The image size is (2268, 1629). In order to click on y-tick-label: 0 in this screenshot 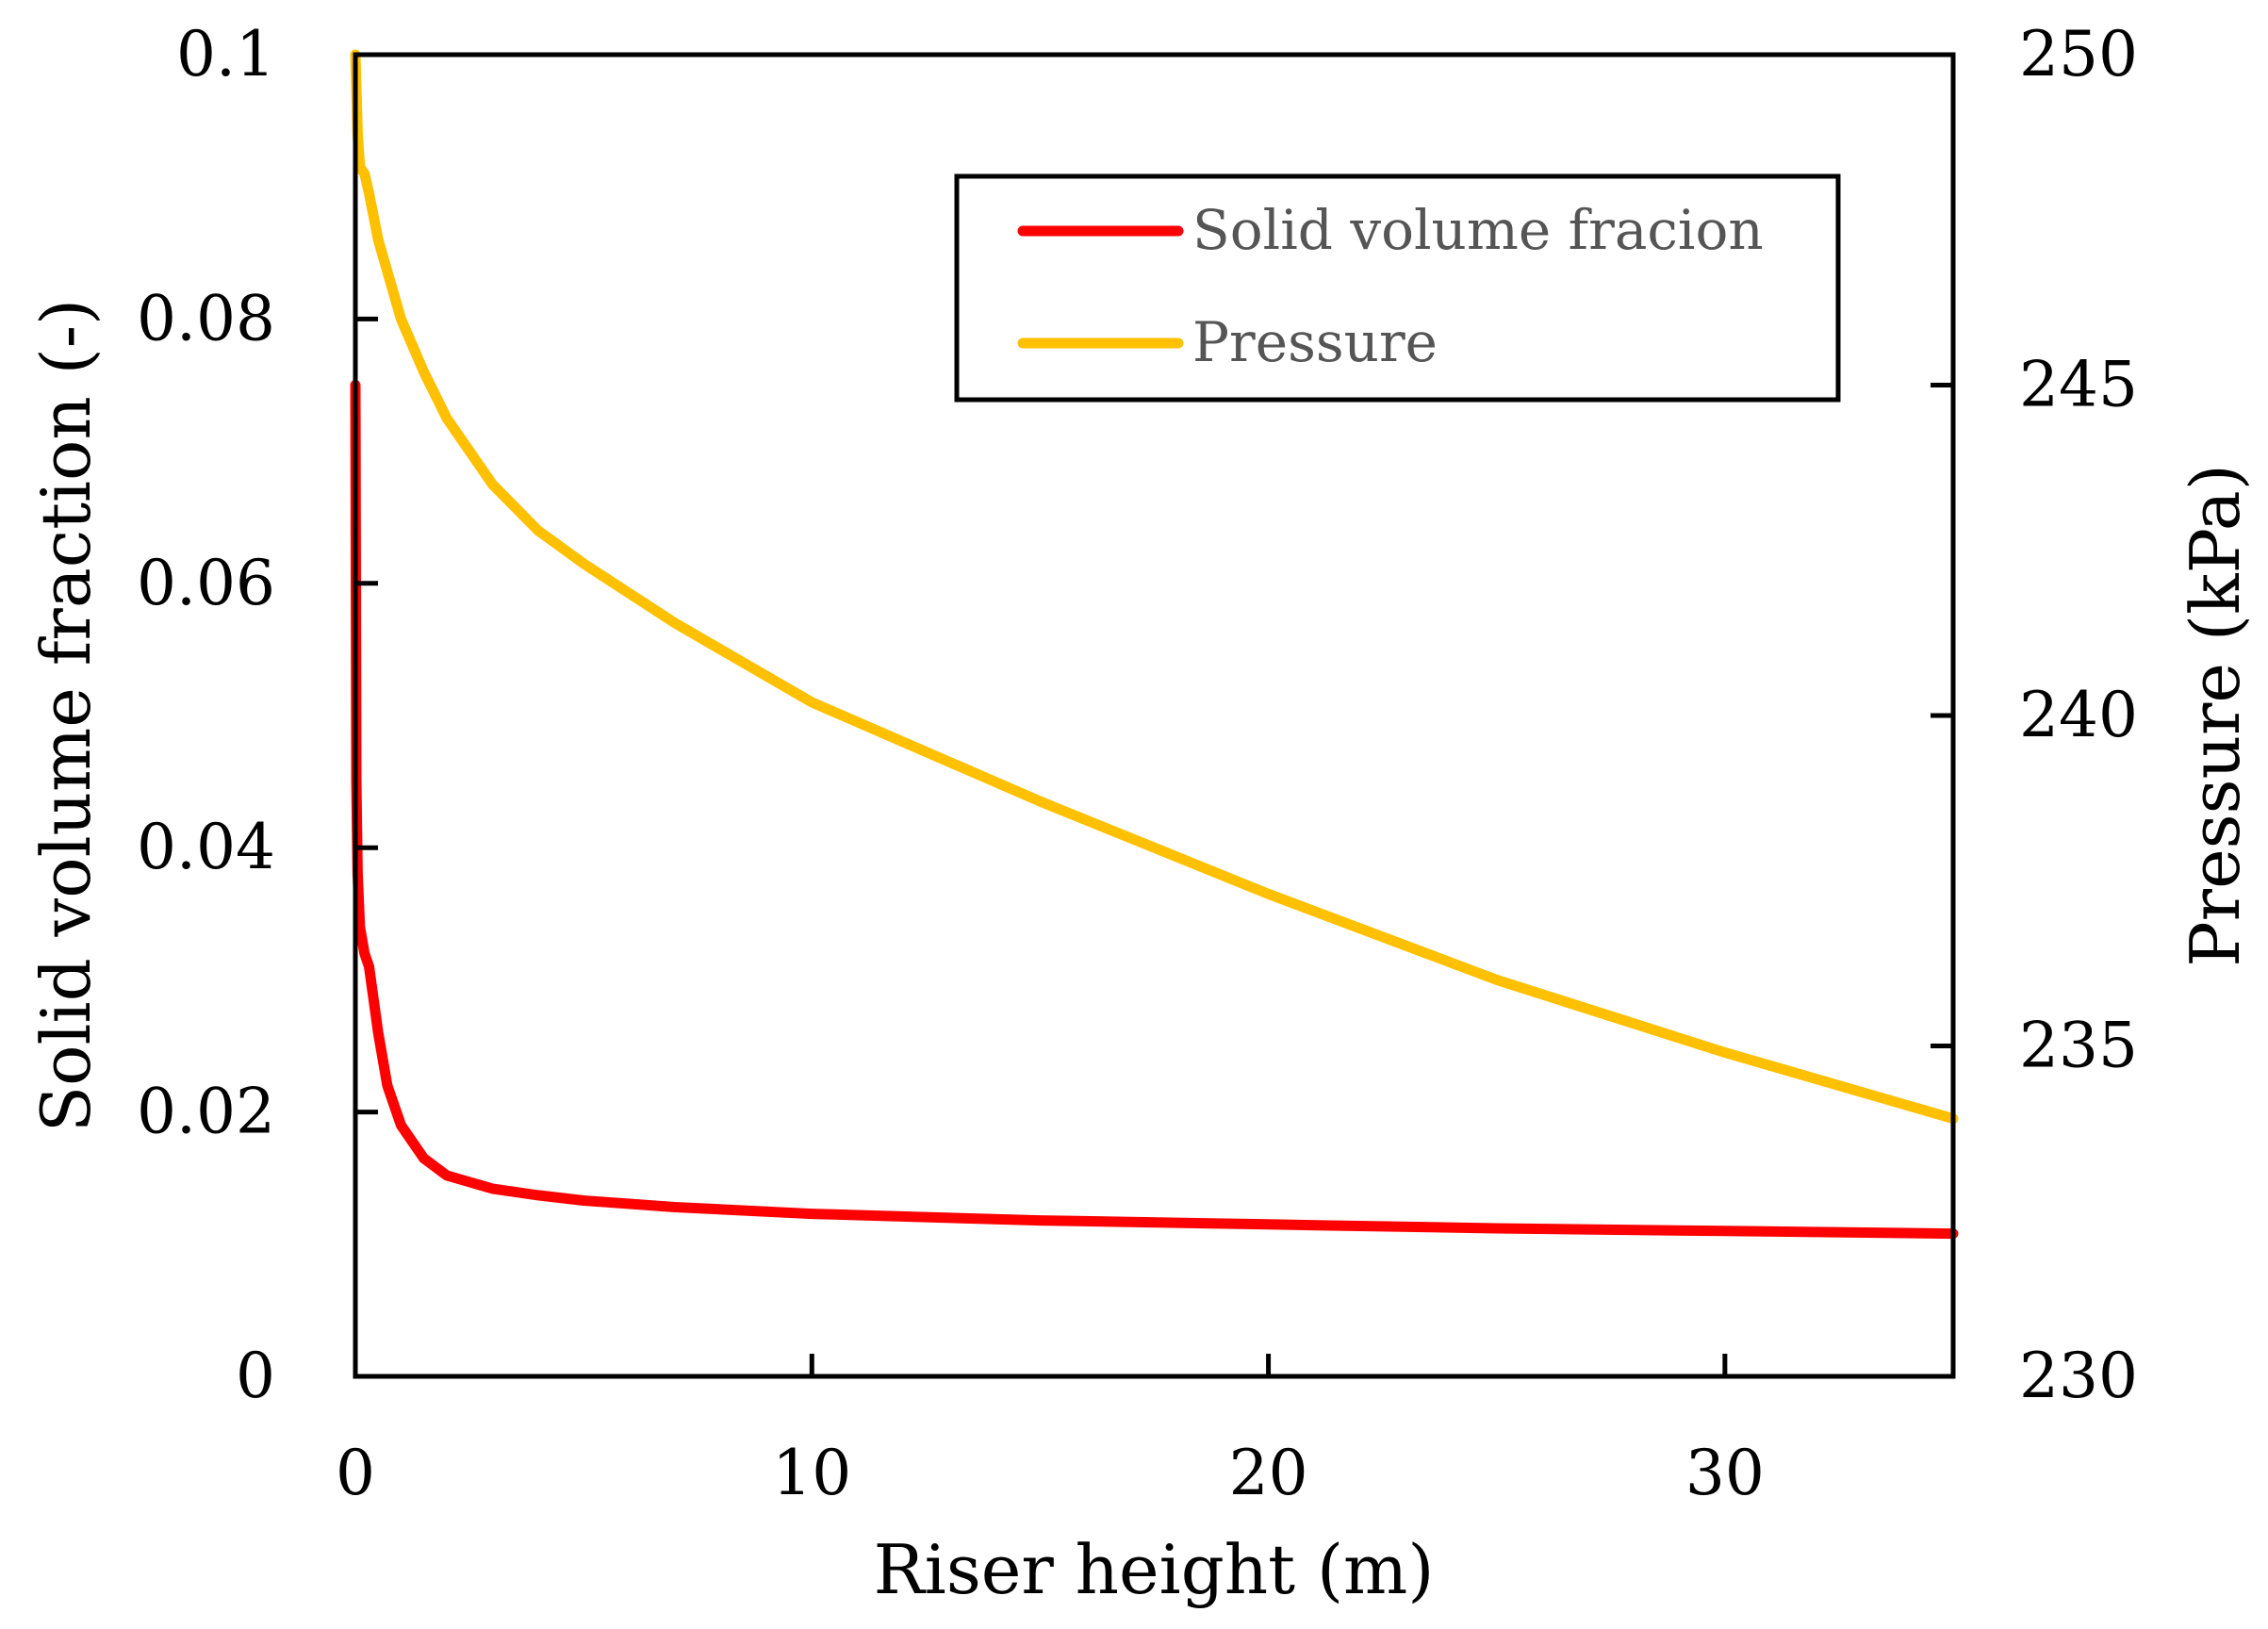, I will do `click(255, 1376)`.